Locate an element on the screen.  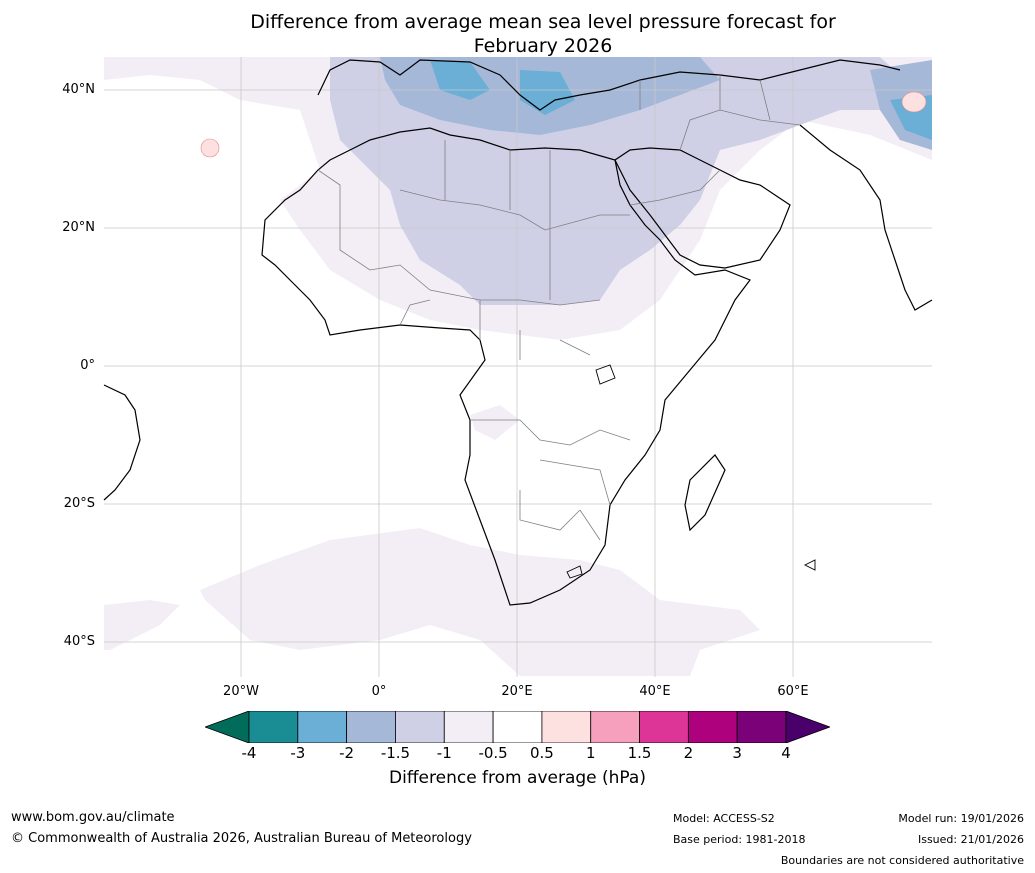
footer-base-period: Base period: 1981-2018 is located at coordinates (739, 839).